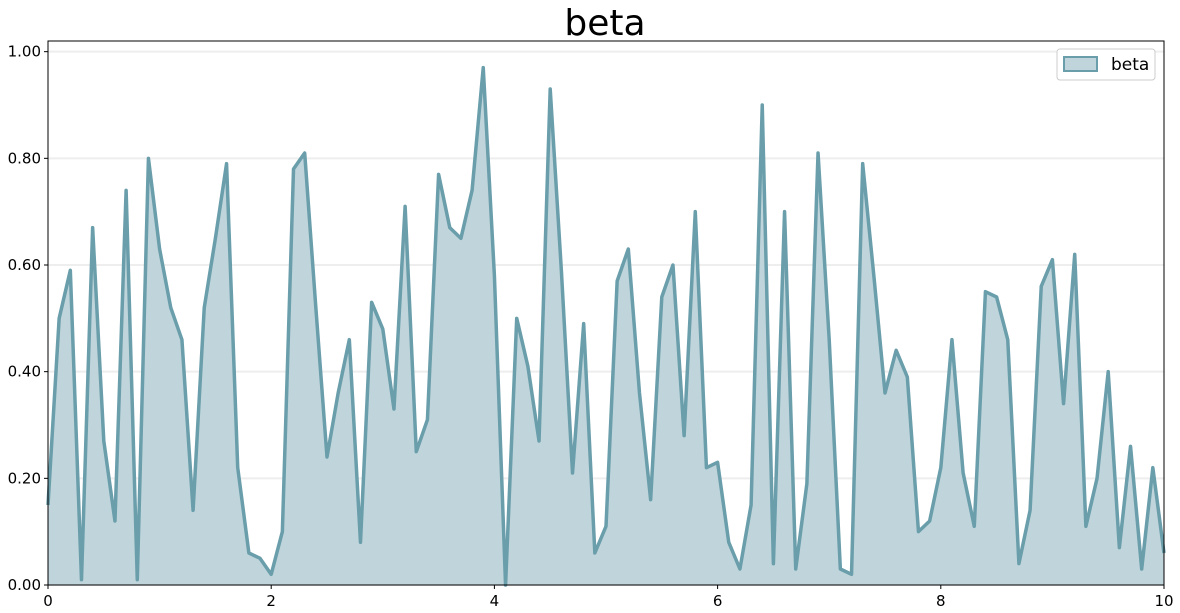  Describe the element at coordinates (495, 601) in the screenshot. I see `x-tick-label: 4` at that location.